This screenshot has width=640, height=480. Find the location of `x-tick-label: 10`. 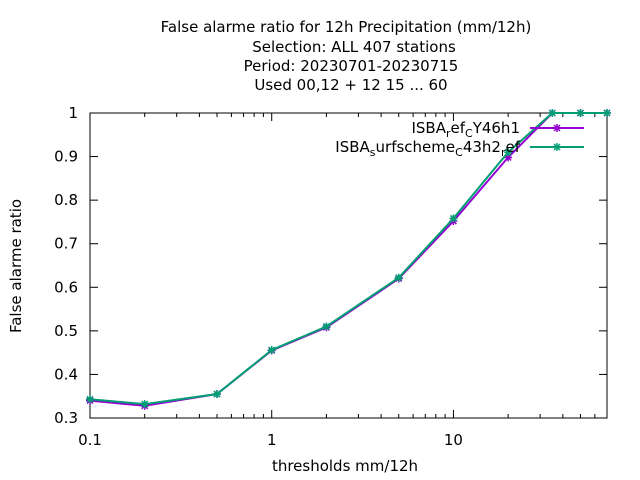

x-tick-label: 10 is located at coordinates (453, 440).